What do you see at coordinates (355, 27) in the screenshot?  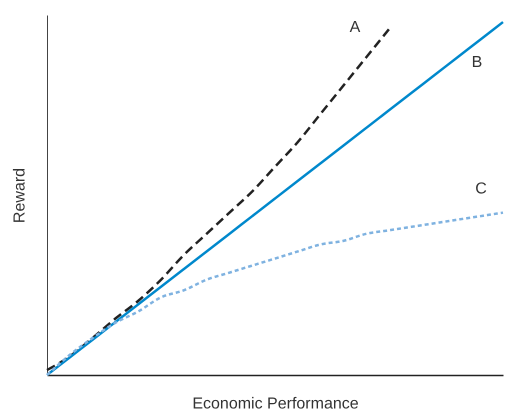 I see `series-label: A` at bounding box center [355, 27].